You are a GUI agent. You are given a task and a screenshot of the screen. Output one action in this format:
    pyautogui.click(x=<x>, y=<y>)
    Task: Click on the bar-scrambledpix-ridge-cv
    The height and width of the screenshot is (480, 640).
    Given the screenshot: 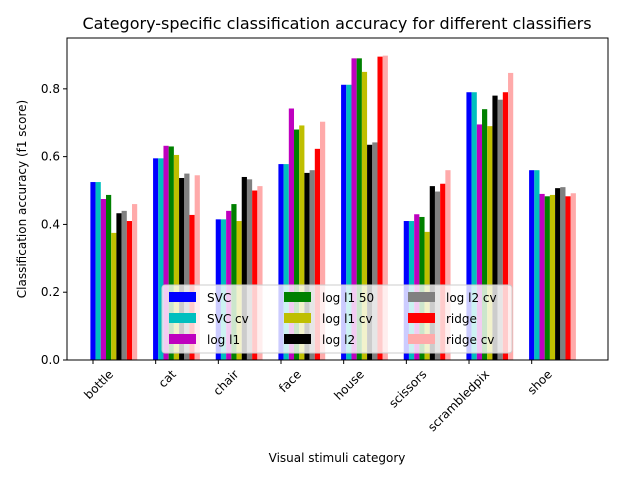 What is the action you would take?
    pyautogui.click(x=511, y=216)
    